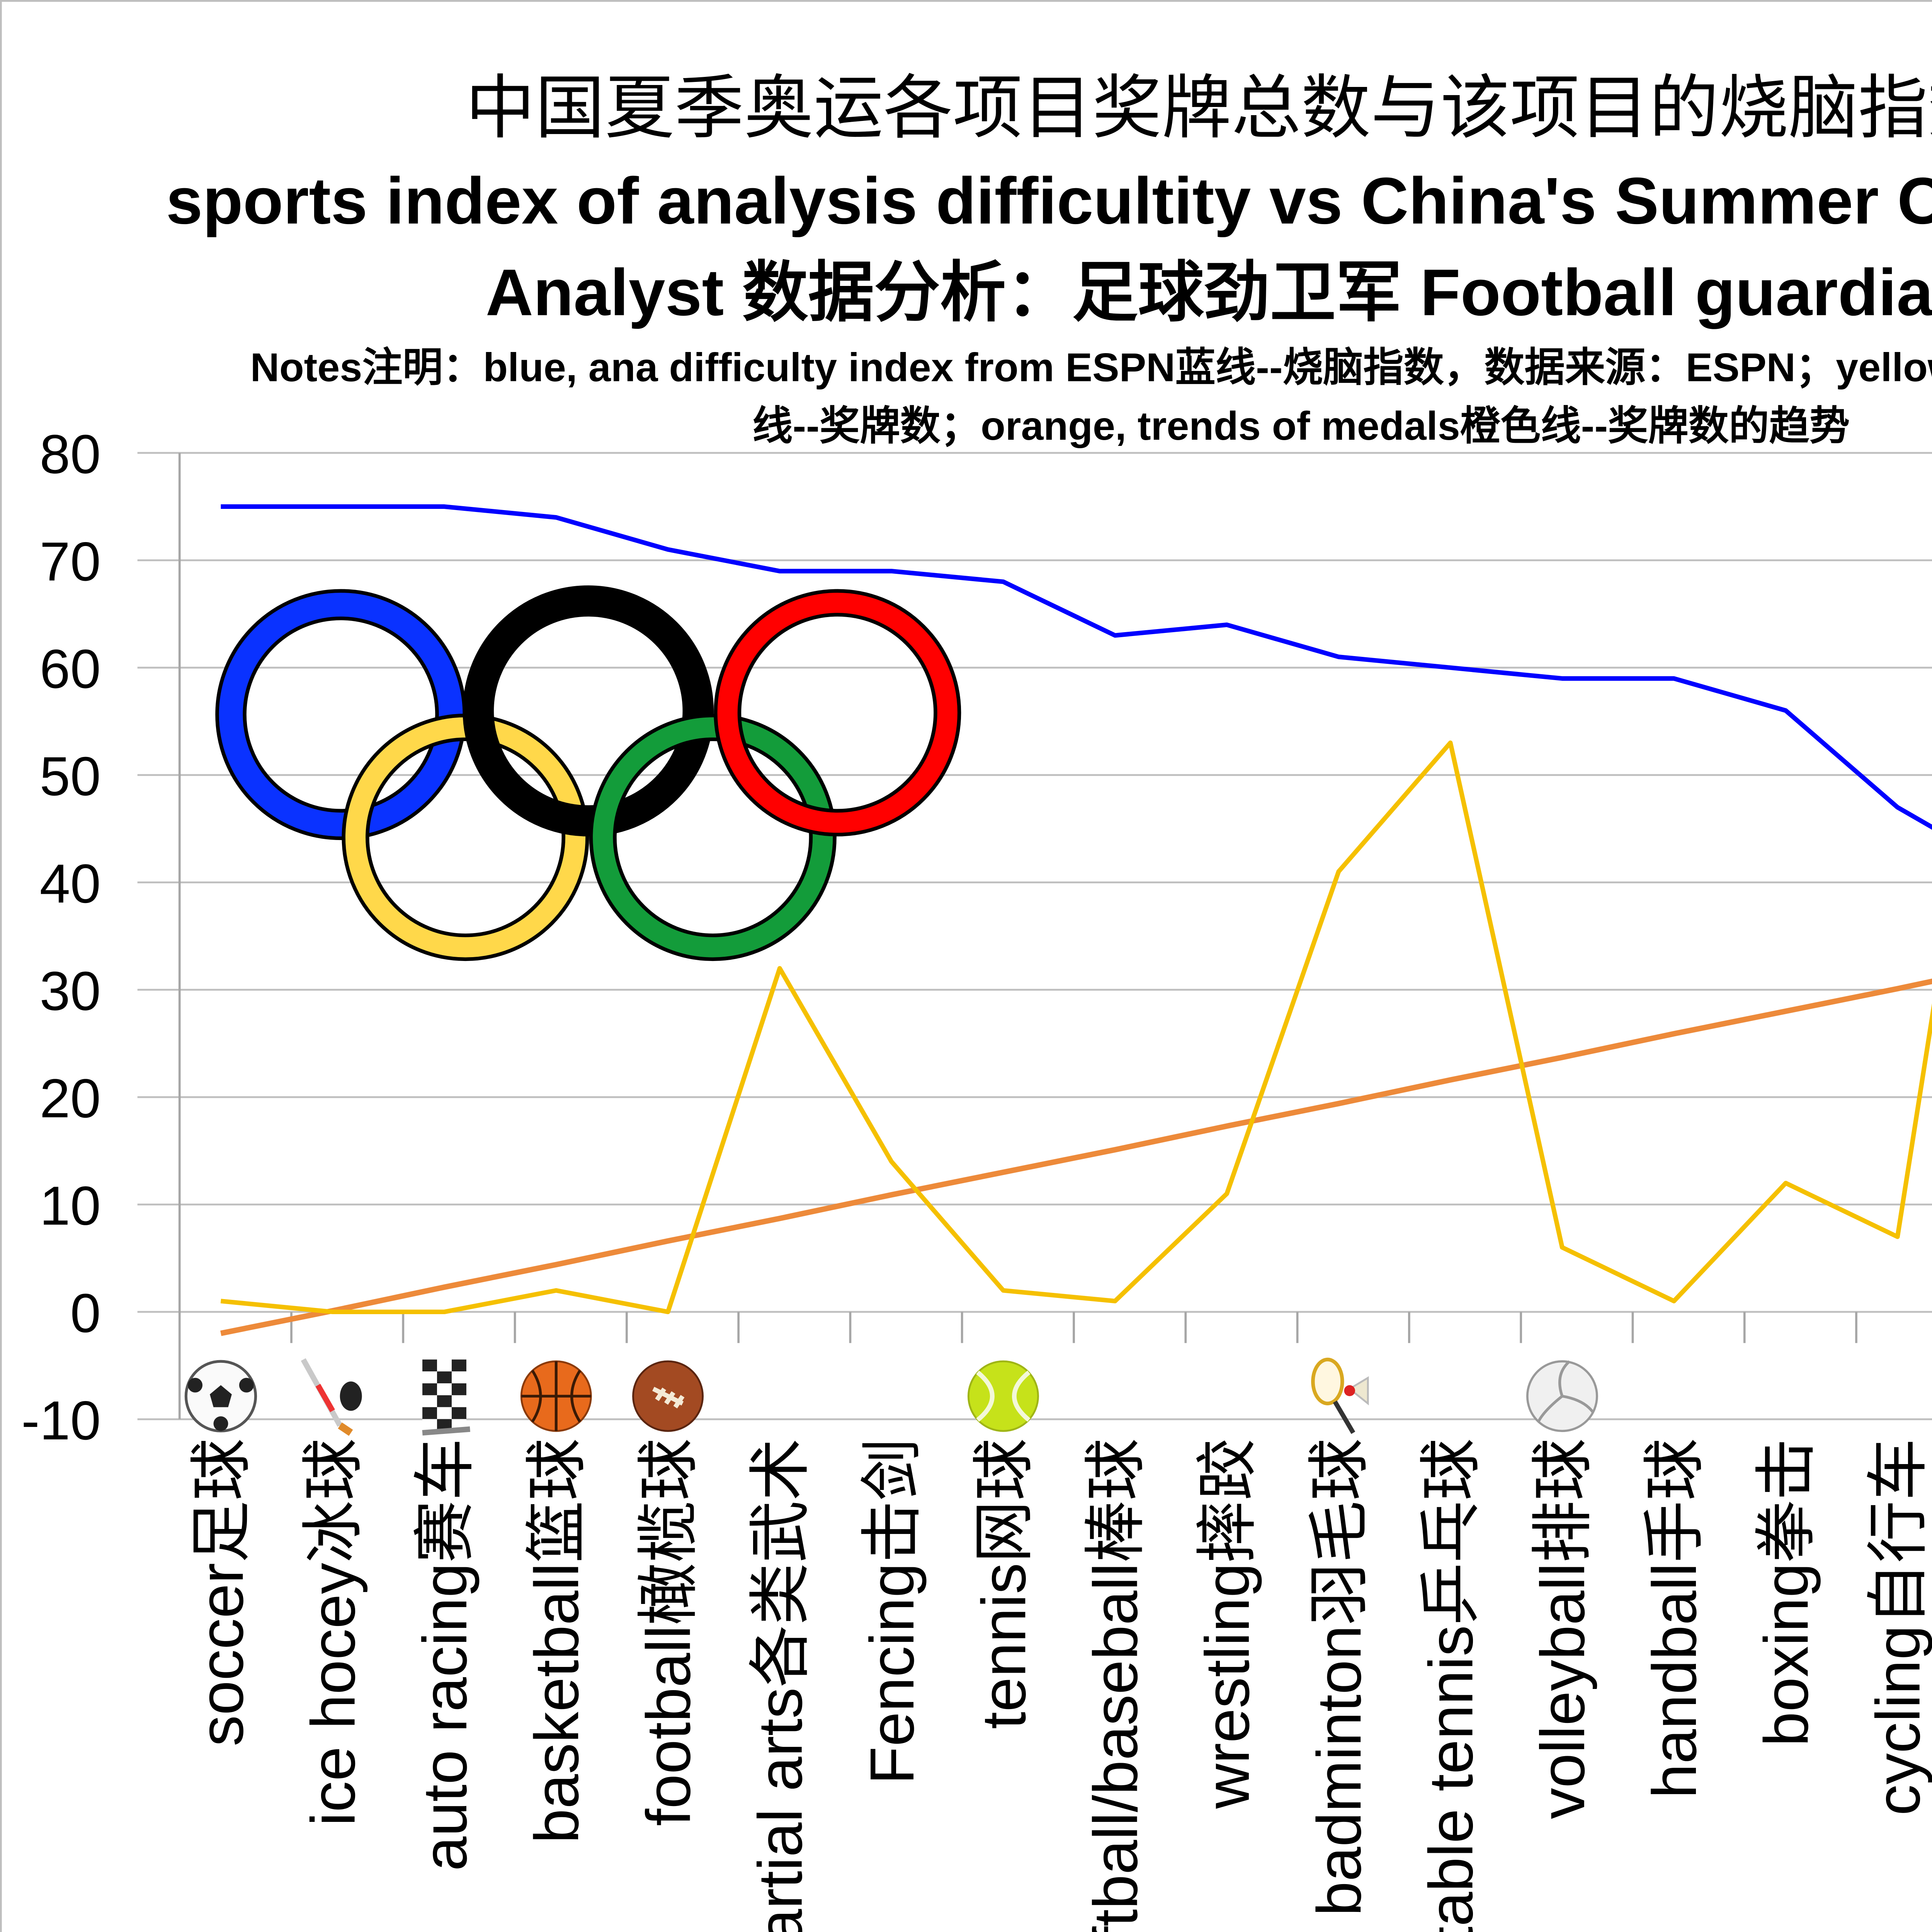 This screenshot has height=1932, width=1932. What do you see at coordinates (1451, 1685) in the screenshot?
I see `x-category-label: table tennis乒乓球` at bounding box center [1451, 1685].